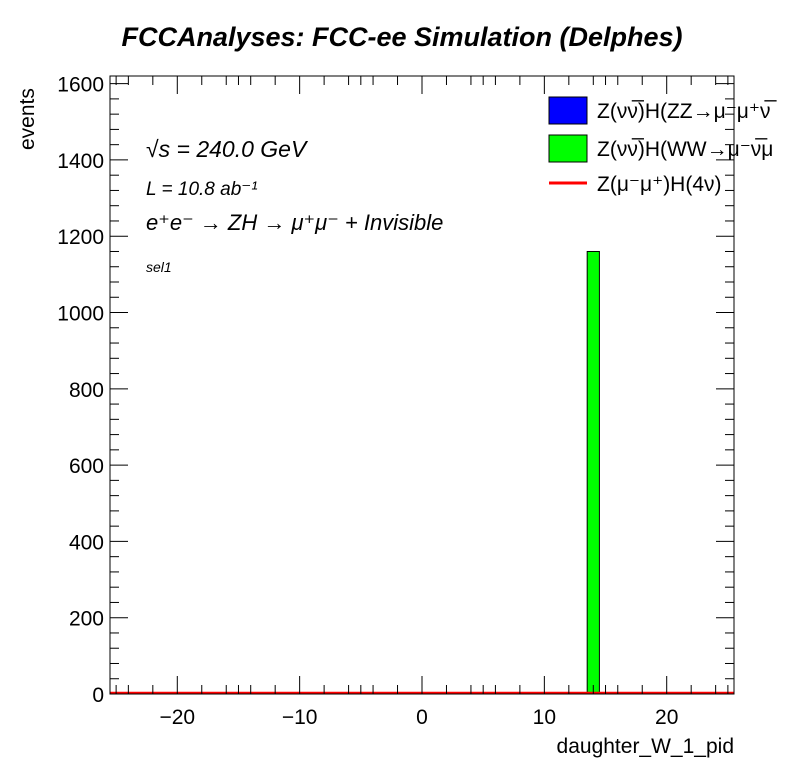 The width and height of the screenshot is (796, 772). What do you see at coordinates (666, 717) in the screenshot?
I see `x-tick-label: 20` at bounding box center [666, 717].